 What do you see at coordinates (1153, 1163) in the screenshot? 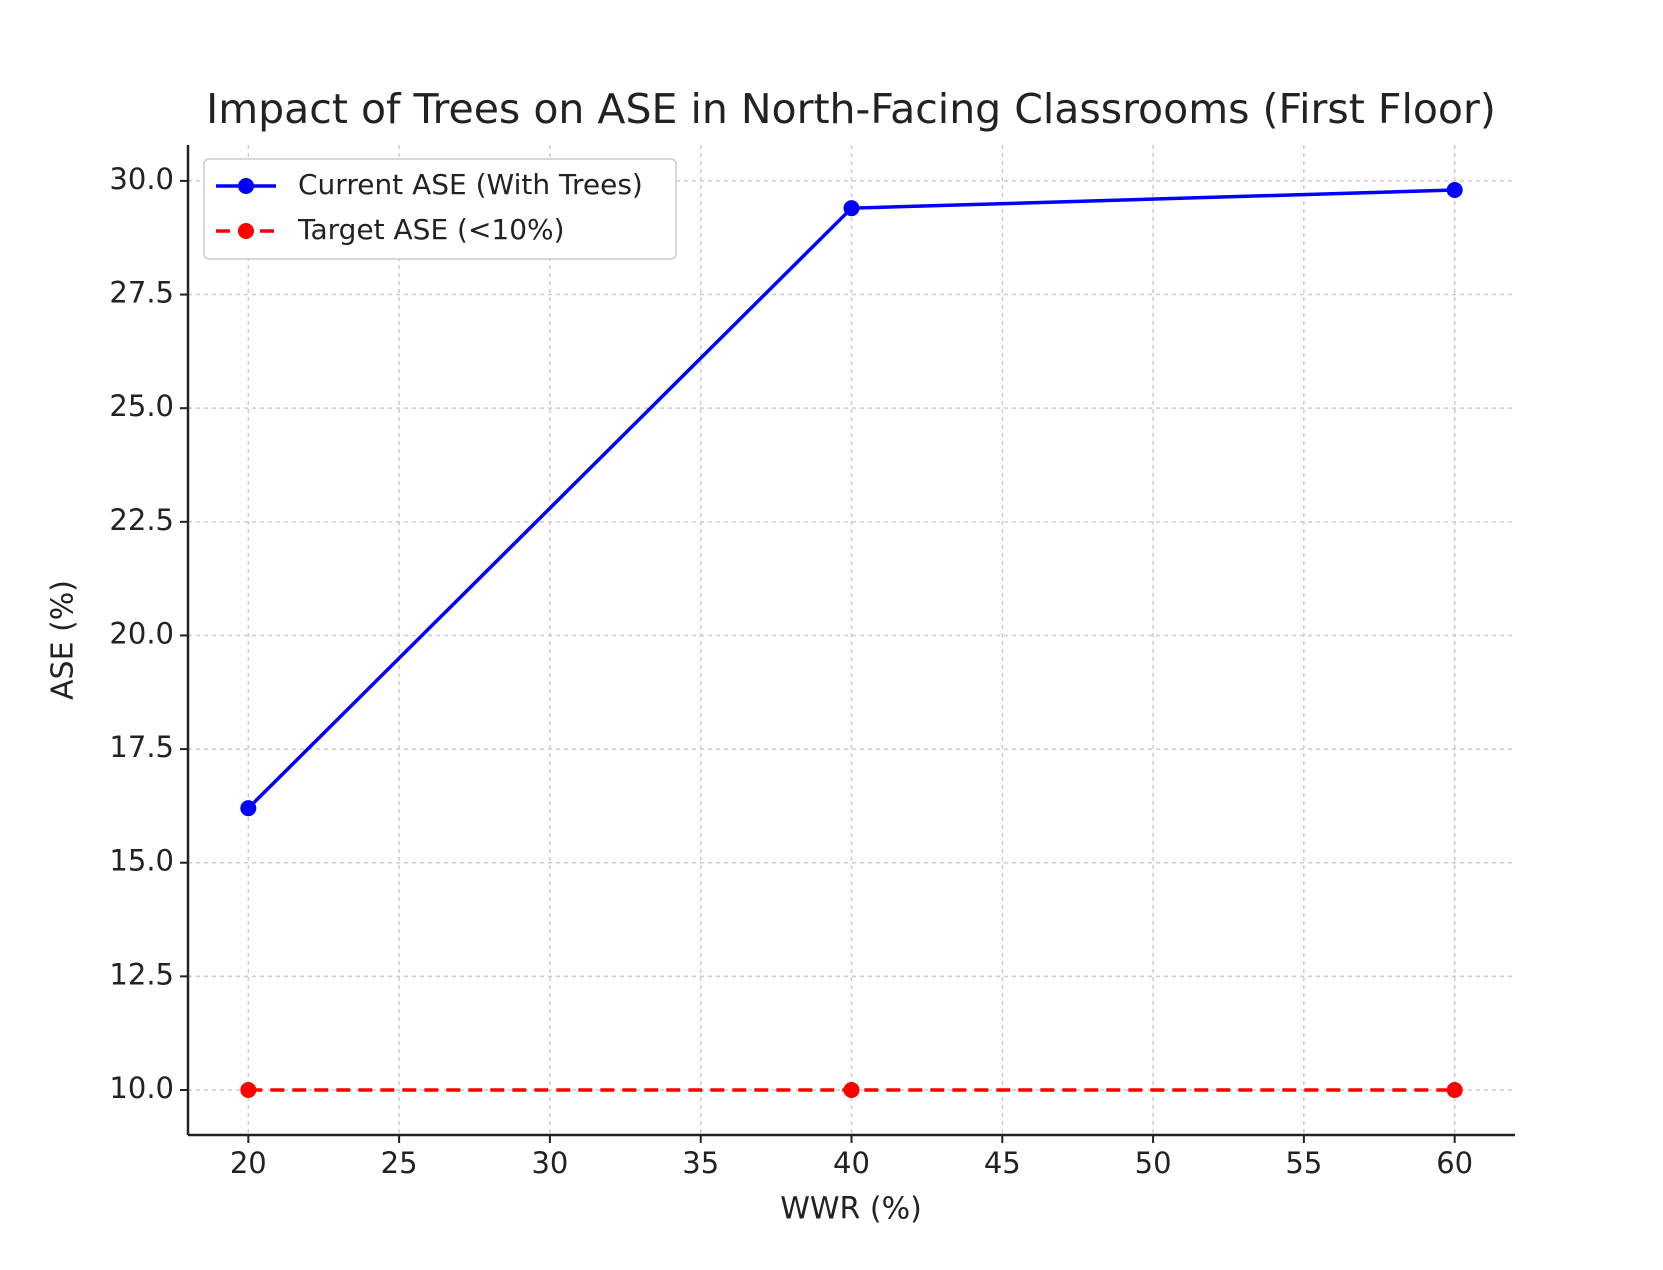
I see `x-tick-label: 50` at bounding box center [1153, 1163].